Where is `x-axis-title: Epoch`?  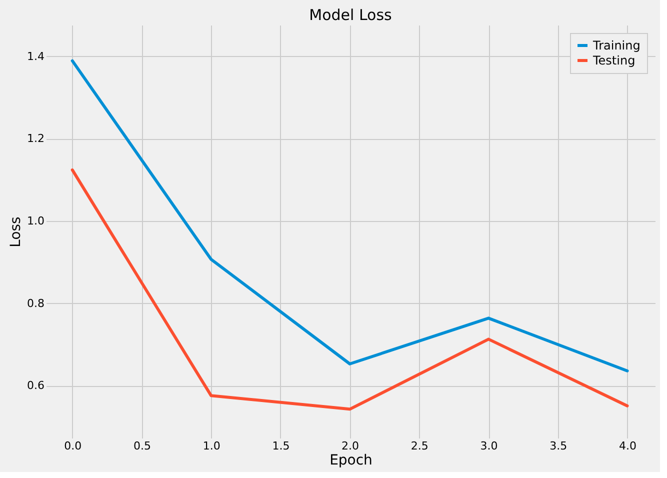 x-axis-title: Epoch is located at coordinates (351, 460).